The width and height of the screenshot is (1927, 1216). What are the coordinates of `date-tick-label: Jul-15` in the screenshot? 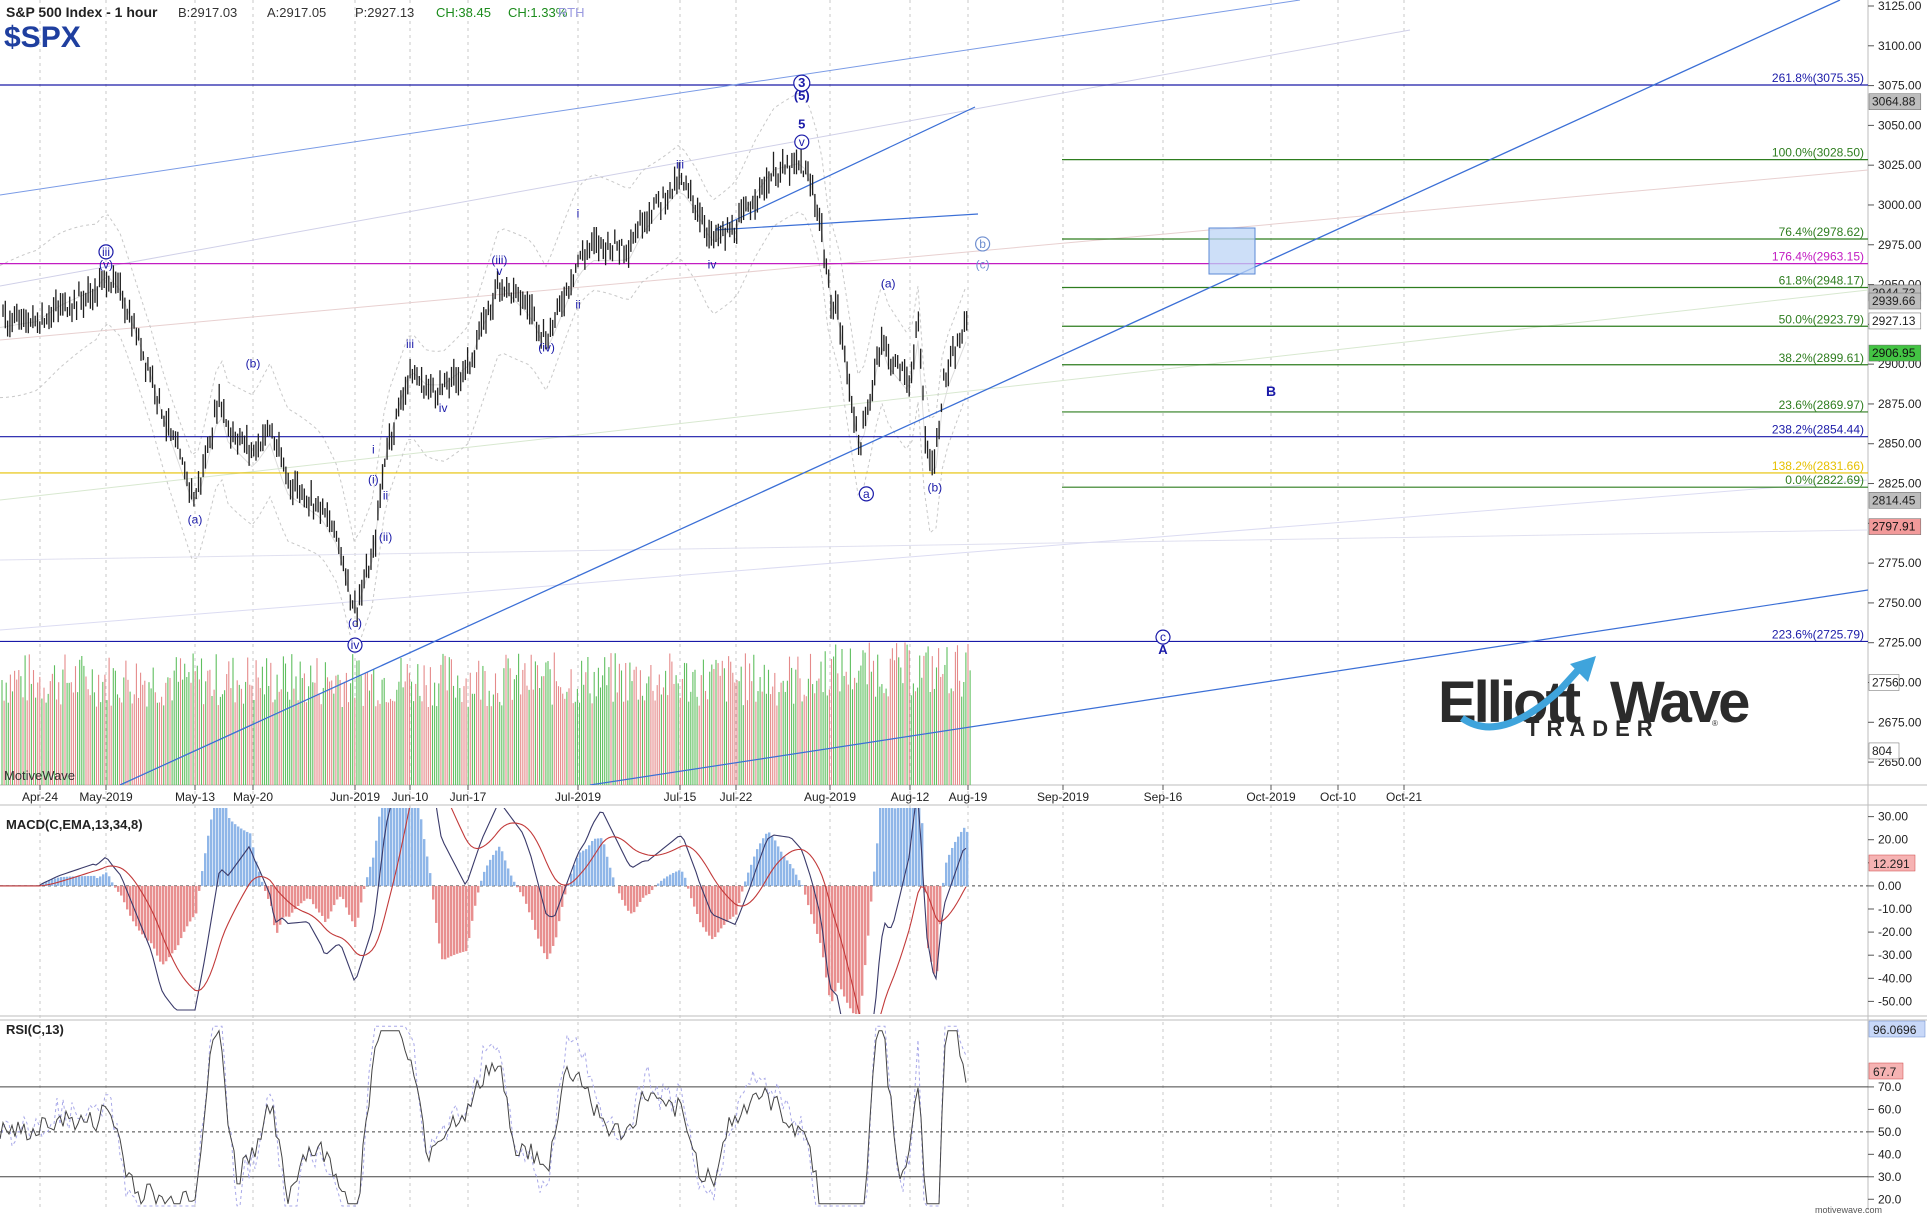 It's located at (680, 797).